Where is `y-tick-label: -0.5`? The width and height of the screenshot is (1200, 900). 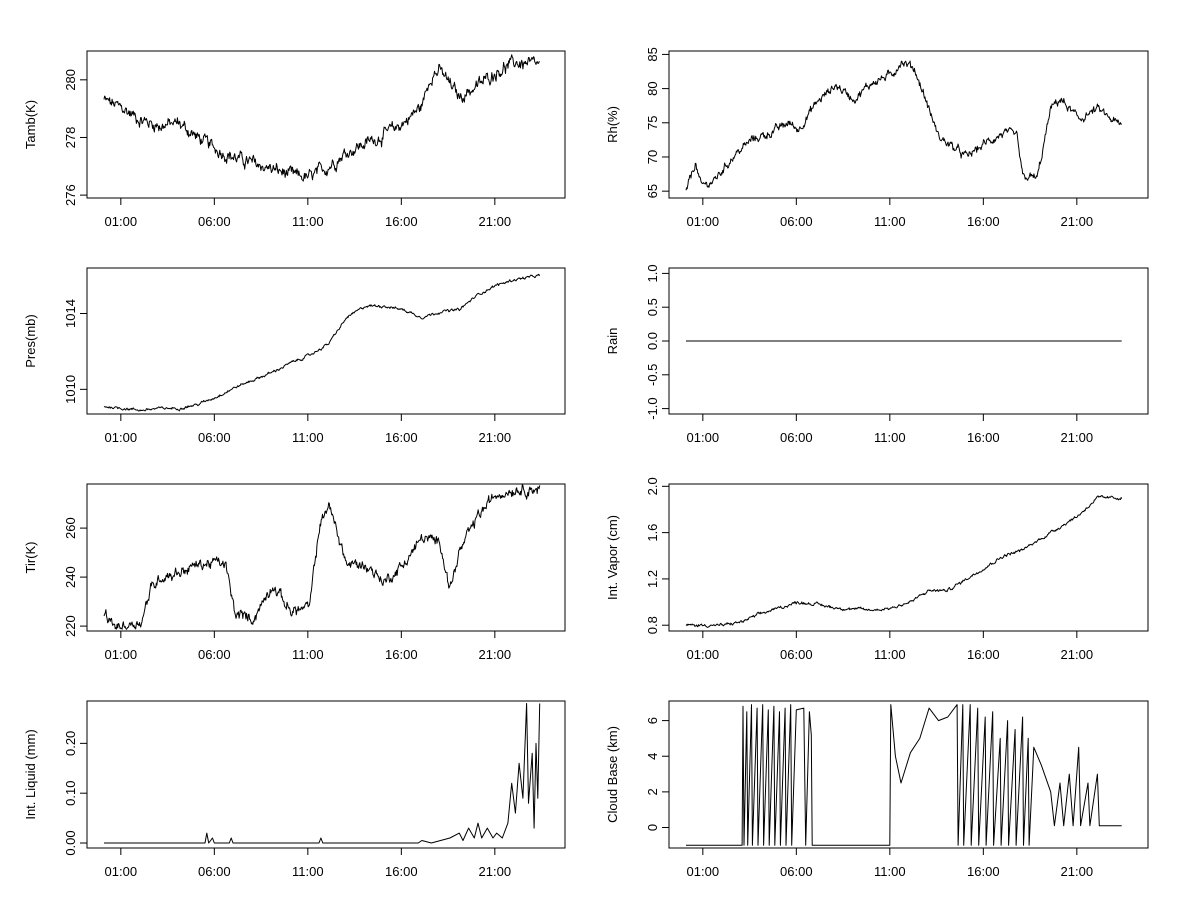 y-tick-label: -0.5 is located at coordinates (652, 375).